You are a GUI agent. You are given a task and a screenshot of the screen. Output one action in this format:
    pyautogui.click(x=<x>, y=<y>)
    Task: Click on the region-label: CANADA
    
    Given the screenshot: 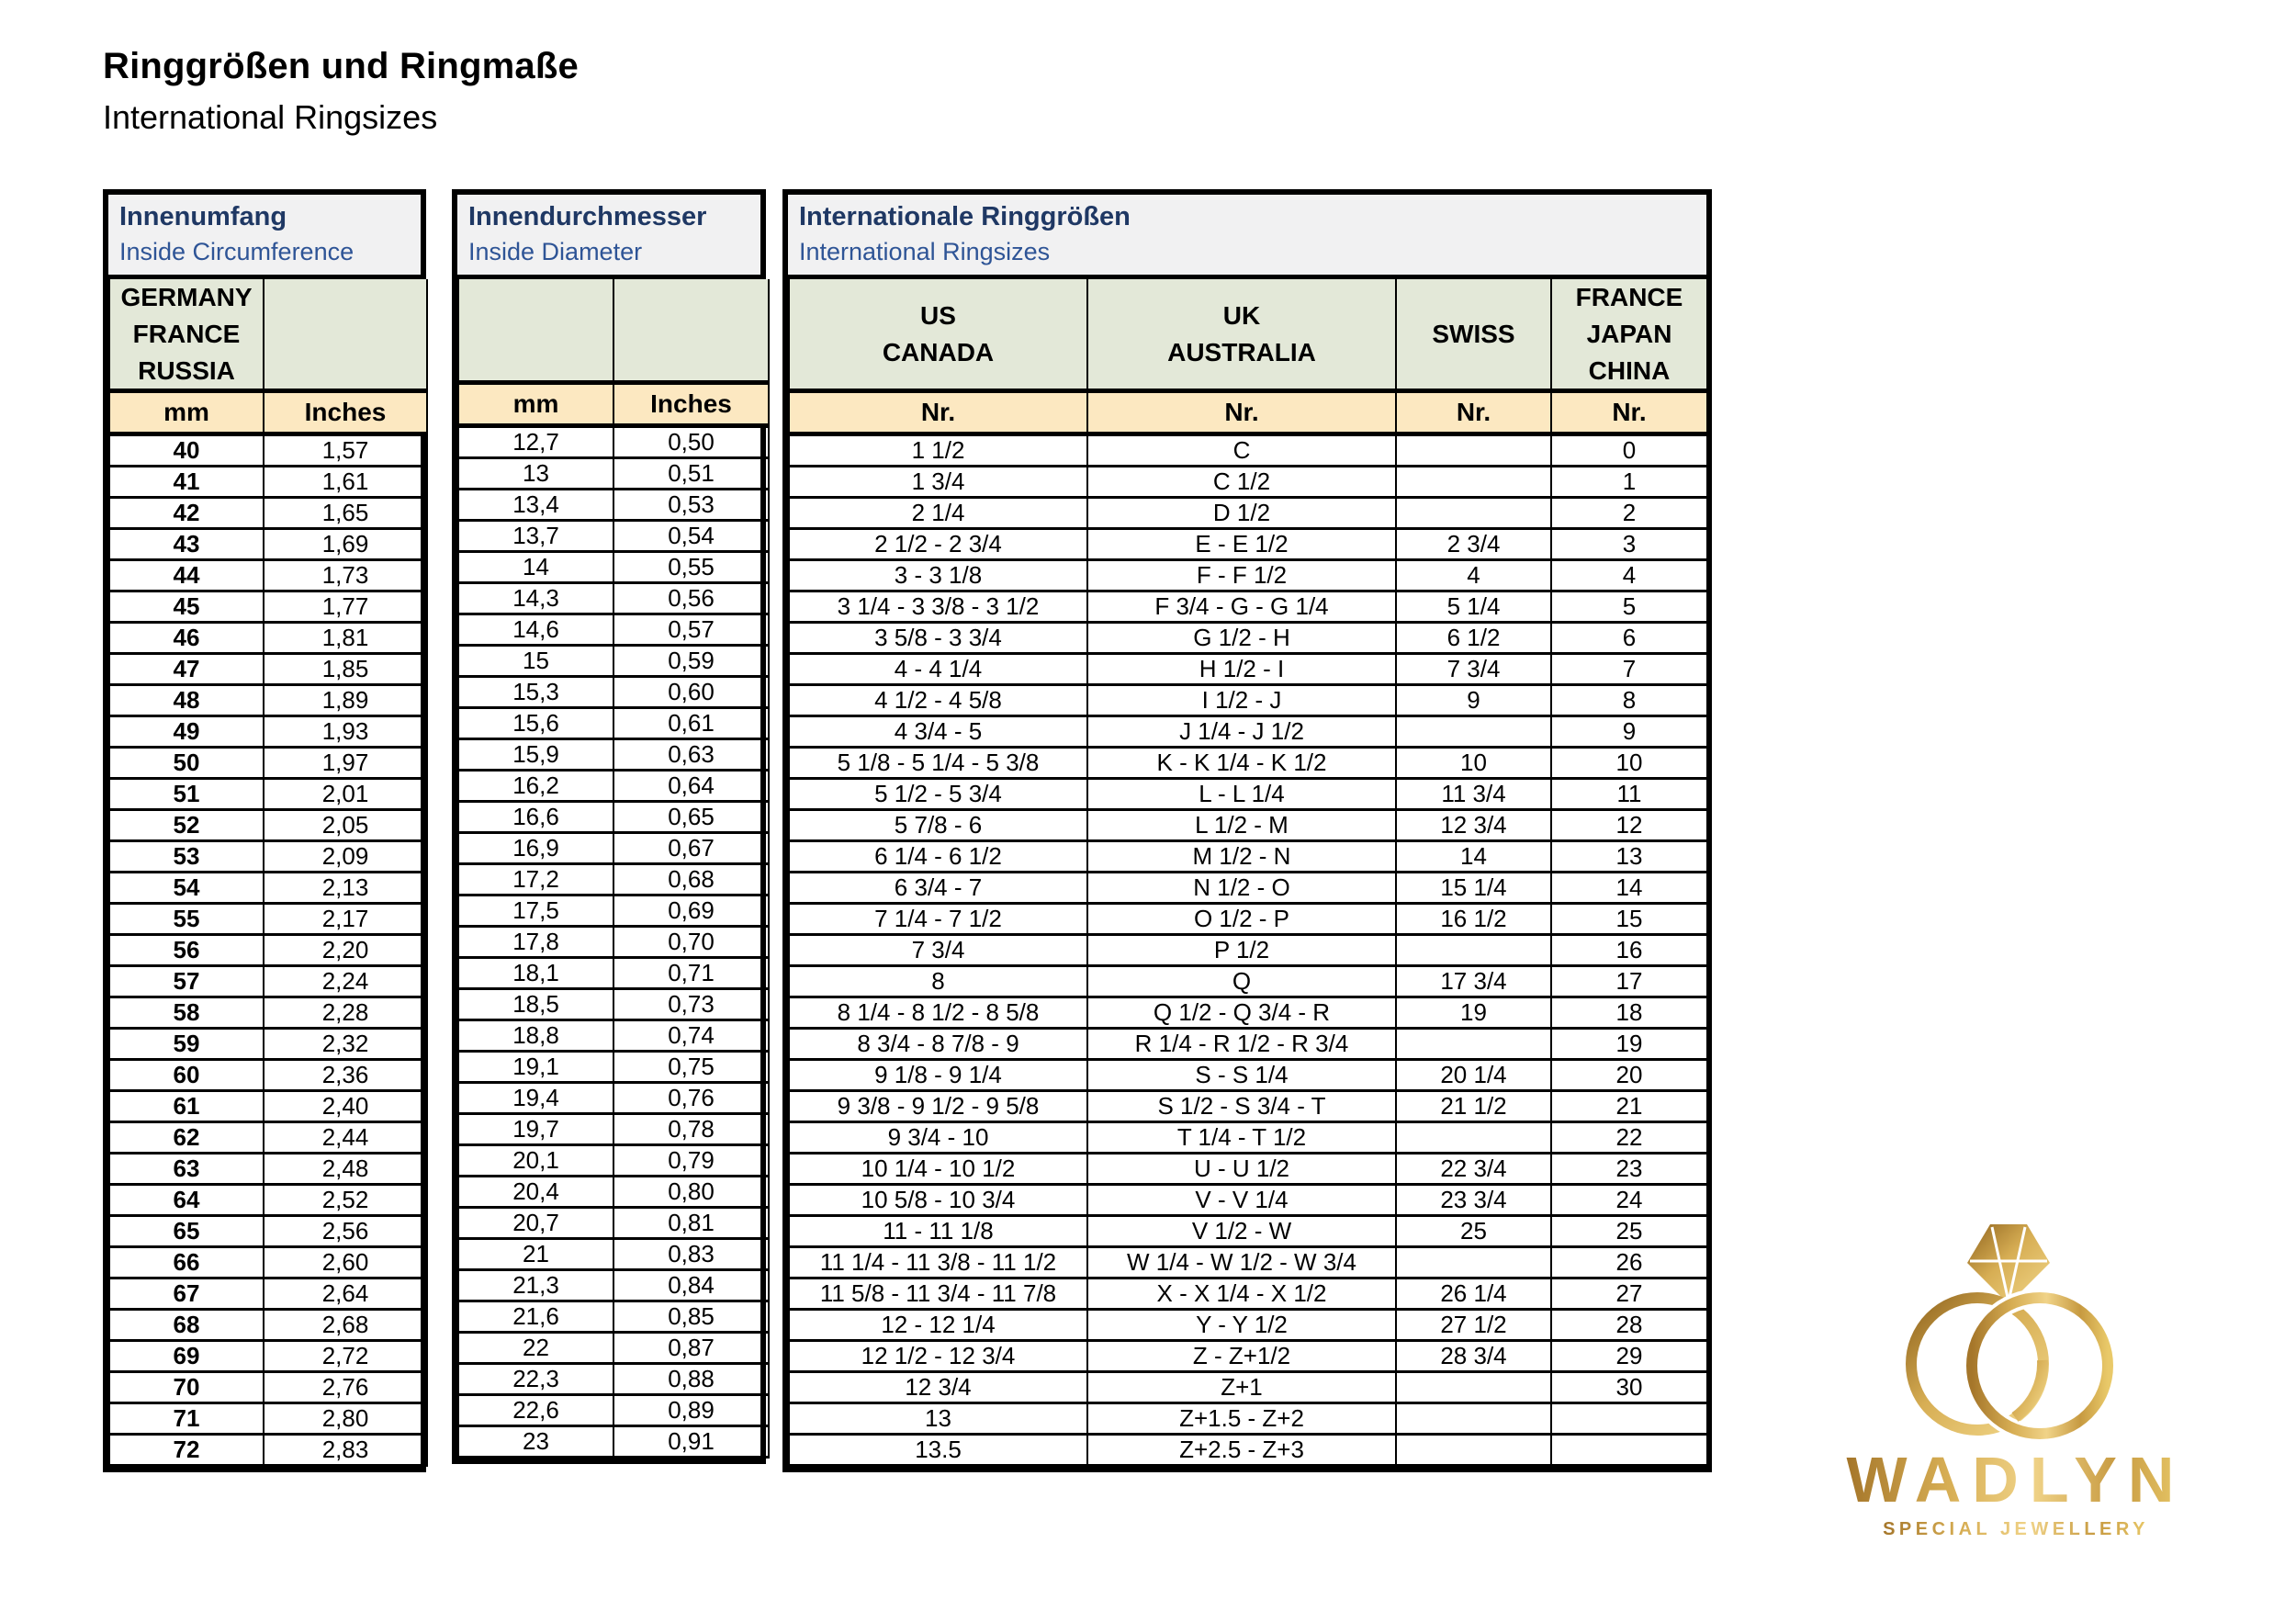 What is the action you would take?
    pyautogui.click(x=938, y=351)
    